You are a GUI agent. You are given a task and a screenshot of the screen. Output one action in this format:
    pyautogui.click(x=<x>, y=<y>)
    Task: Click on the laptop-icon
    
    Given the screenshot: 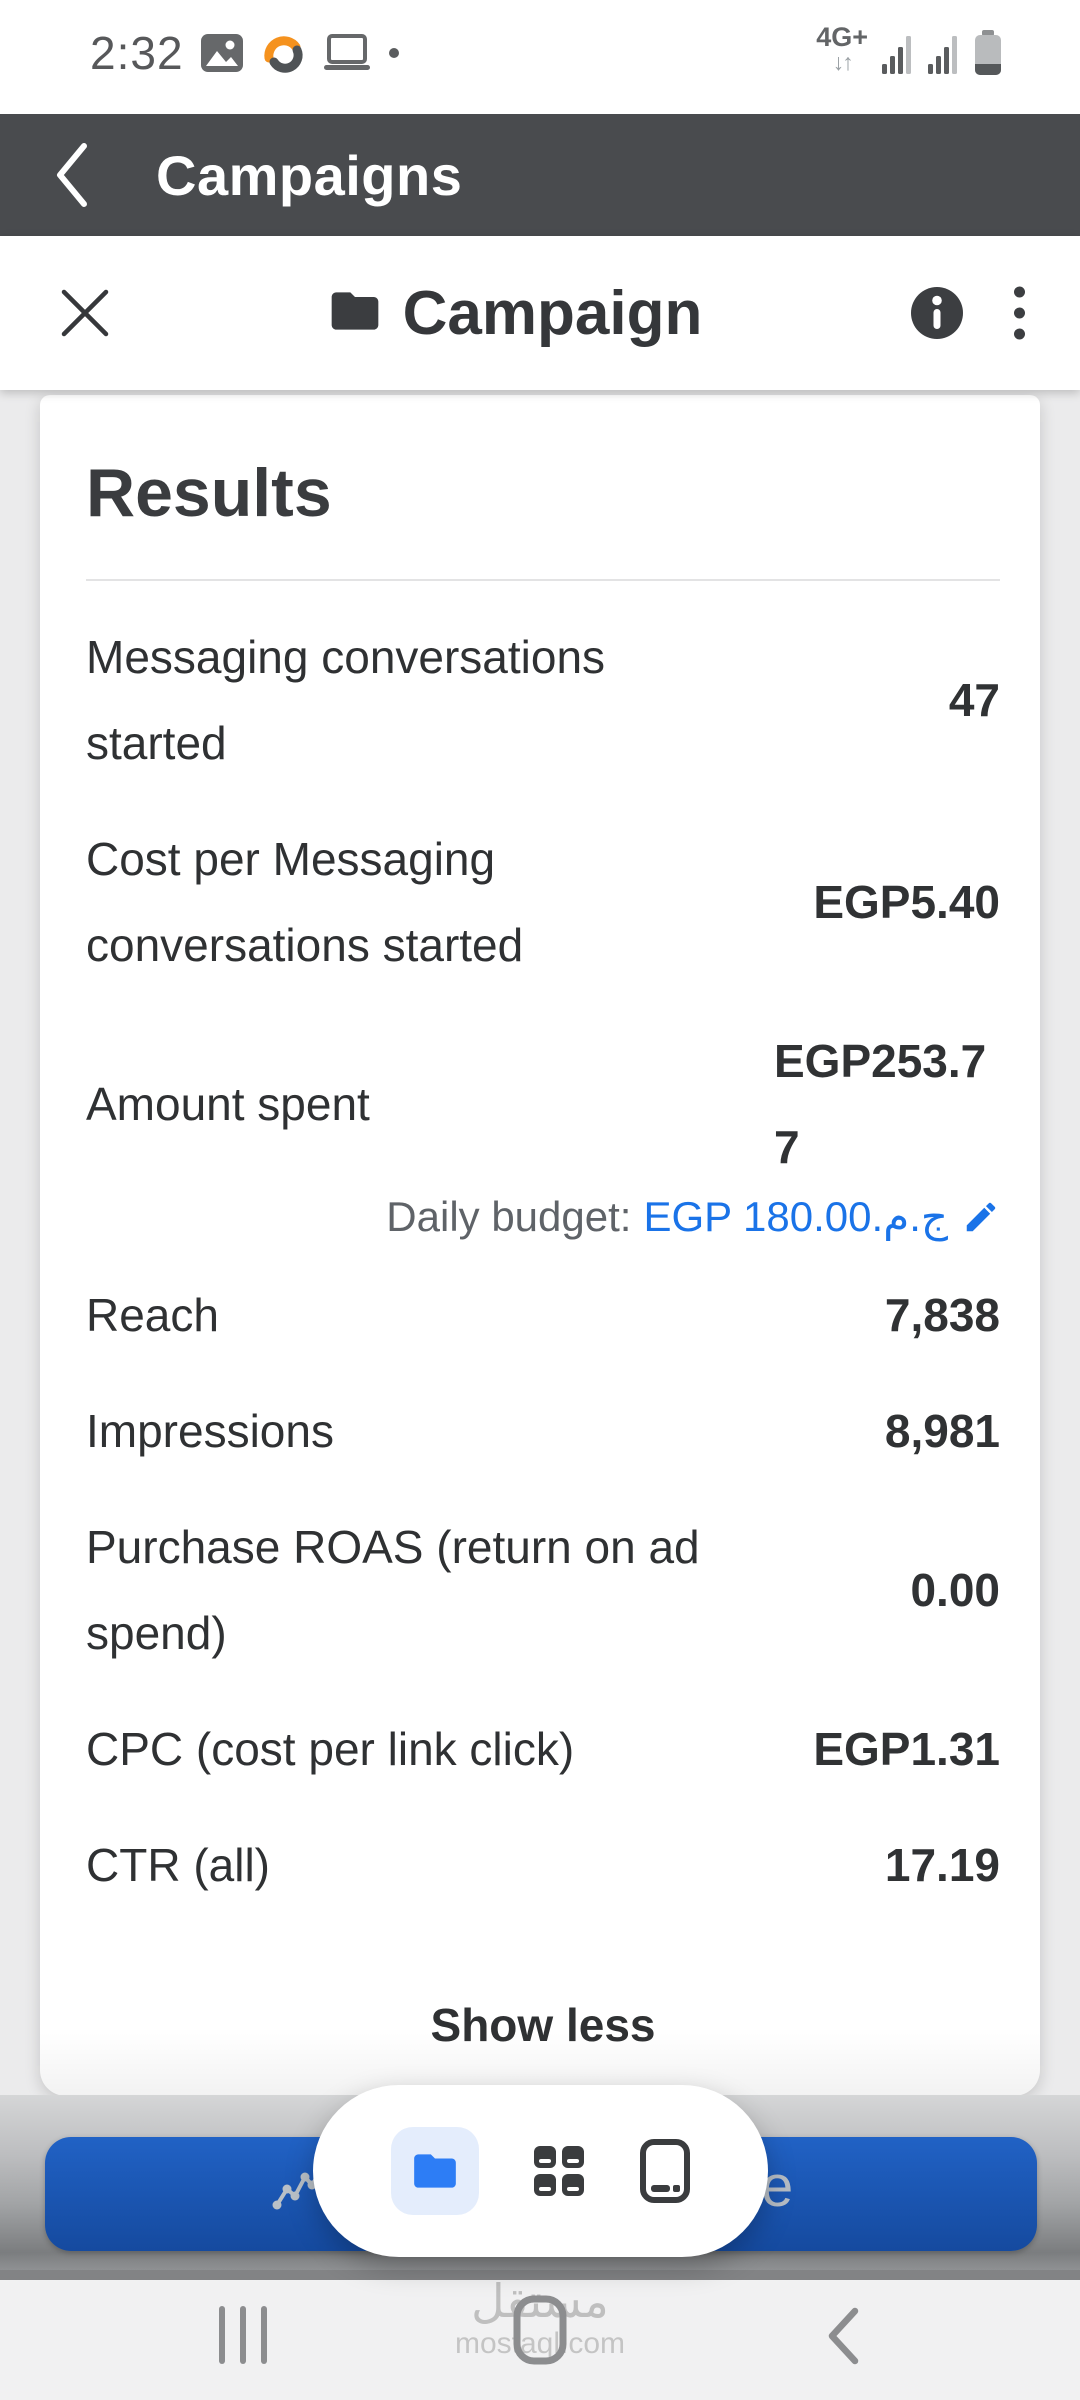 What is the action you would take?
    pyautogui.click(x=347, y=53)
    